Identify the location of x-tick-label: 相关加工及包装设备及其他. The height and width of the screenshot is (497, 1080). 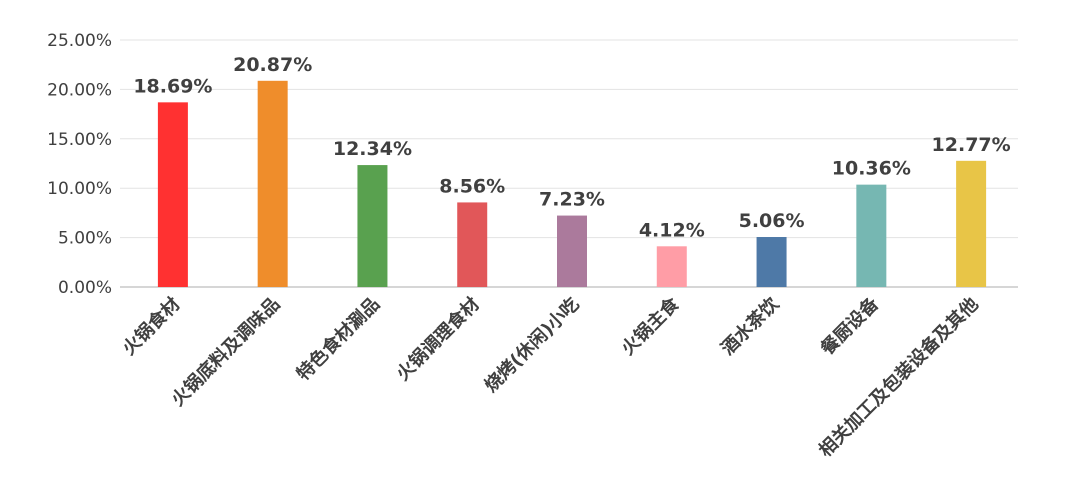
(898, 377).